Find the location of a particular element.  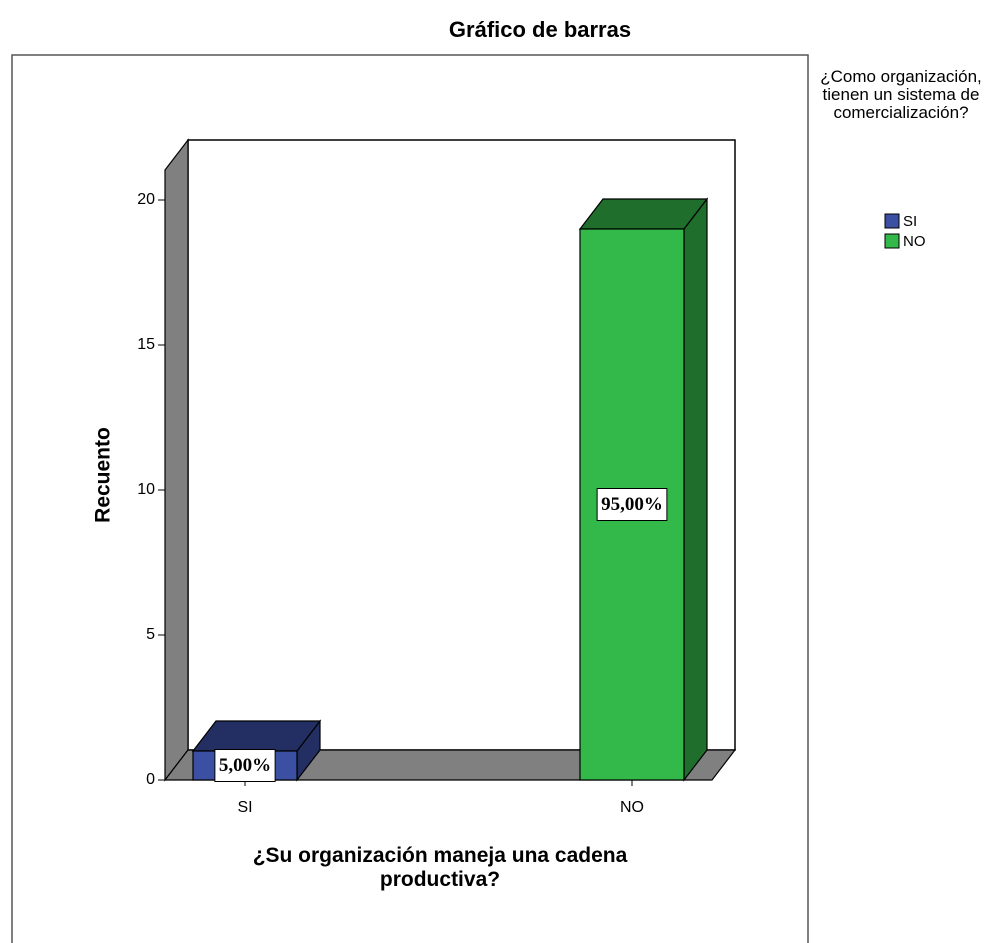

left-wall is located at coordinates (176, 460).